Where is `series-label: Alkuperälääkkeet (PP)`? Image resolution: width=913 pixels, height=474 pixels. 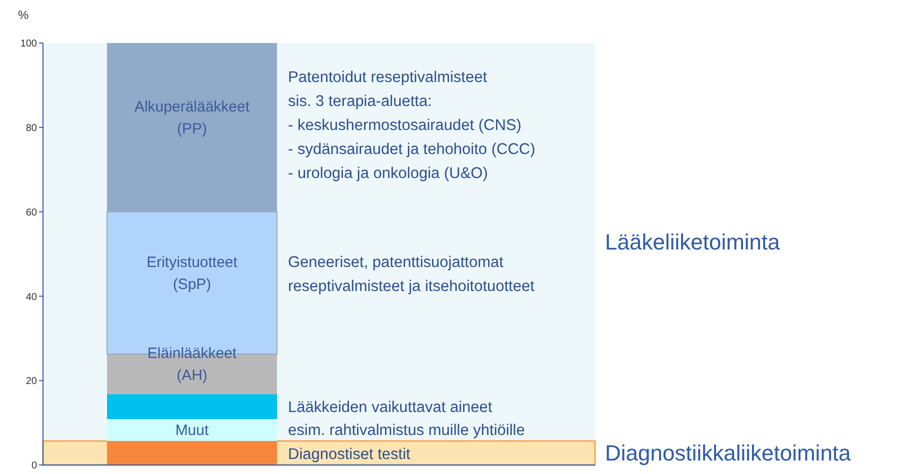 series-label: Alkuperälääkkeet (PP) is located at coordinates (192, 117).